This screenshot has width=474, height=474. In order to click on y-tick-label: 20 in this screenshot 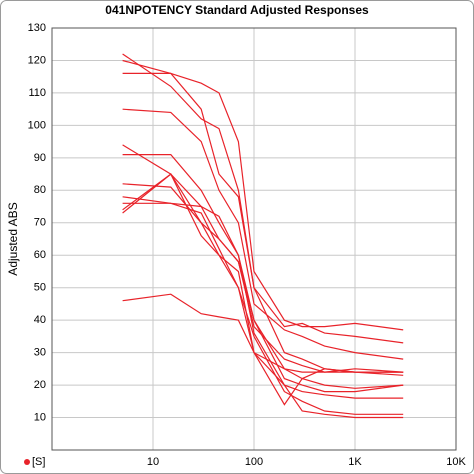, I will do `click(40, 385)`.